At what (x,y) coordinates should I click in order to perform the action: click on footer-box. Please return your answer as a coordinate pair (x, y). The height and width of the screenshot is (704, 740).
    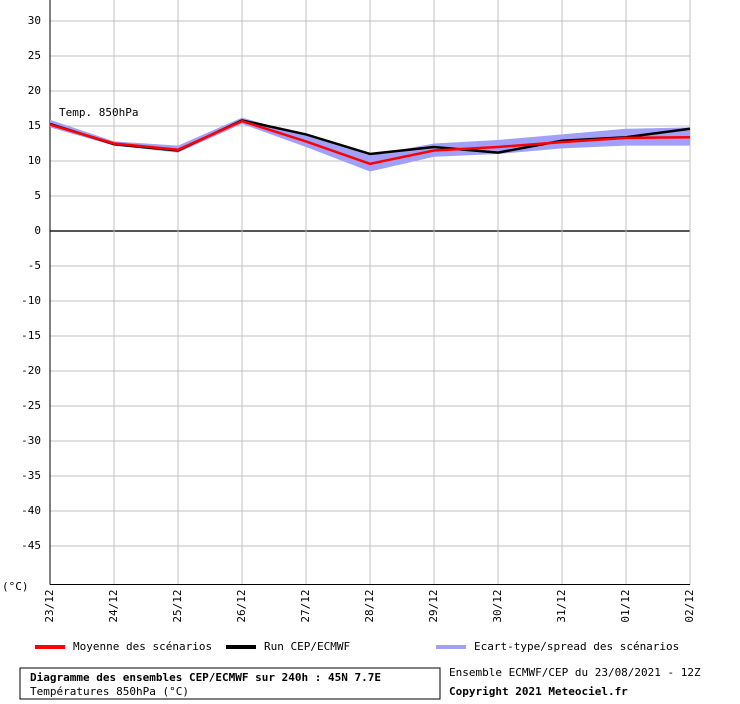
    Looking at the image, I should click on (230, 683).